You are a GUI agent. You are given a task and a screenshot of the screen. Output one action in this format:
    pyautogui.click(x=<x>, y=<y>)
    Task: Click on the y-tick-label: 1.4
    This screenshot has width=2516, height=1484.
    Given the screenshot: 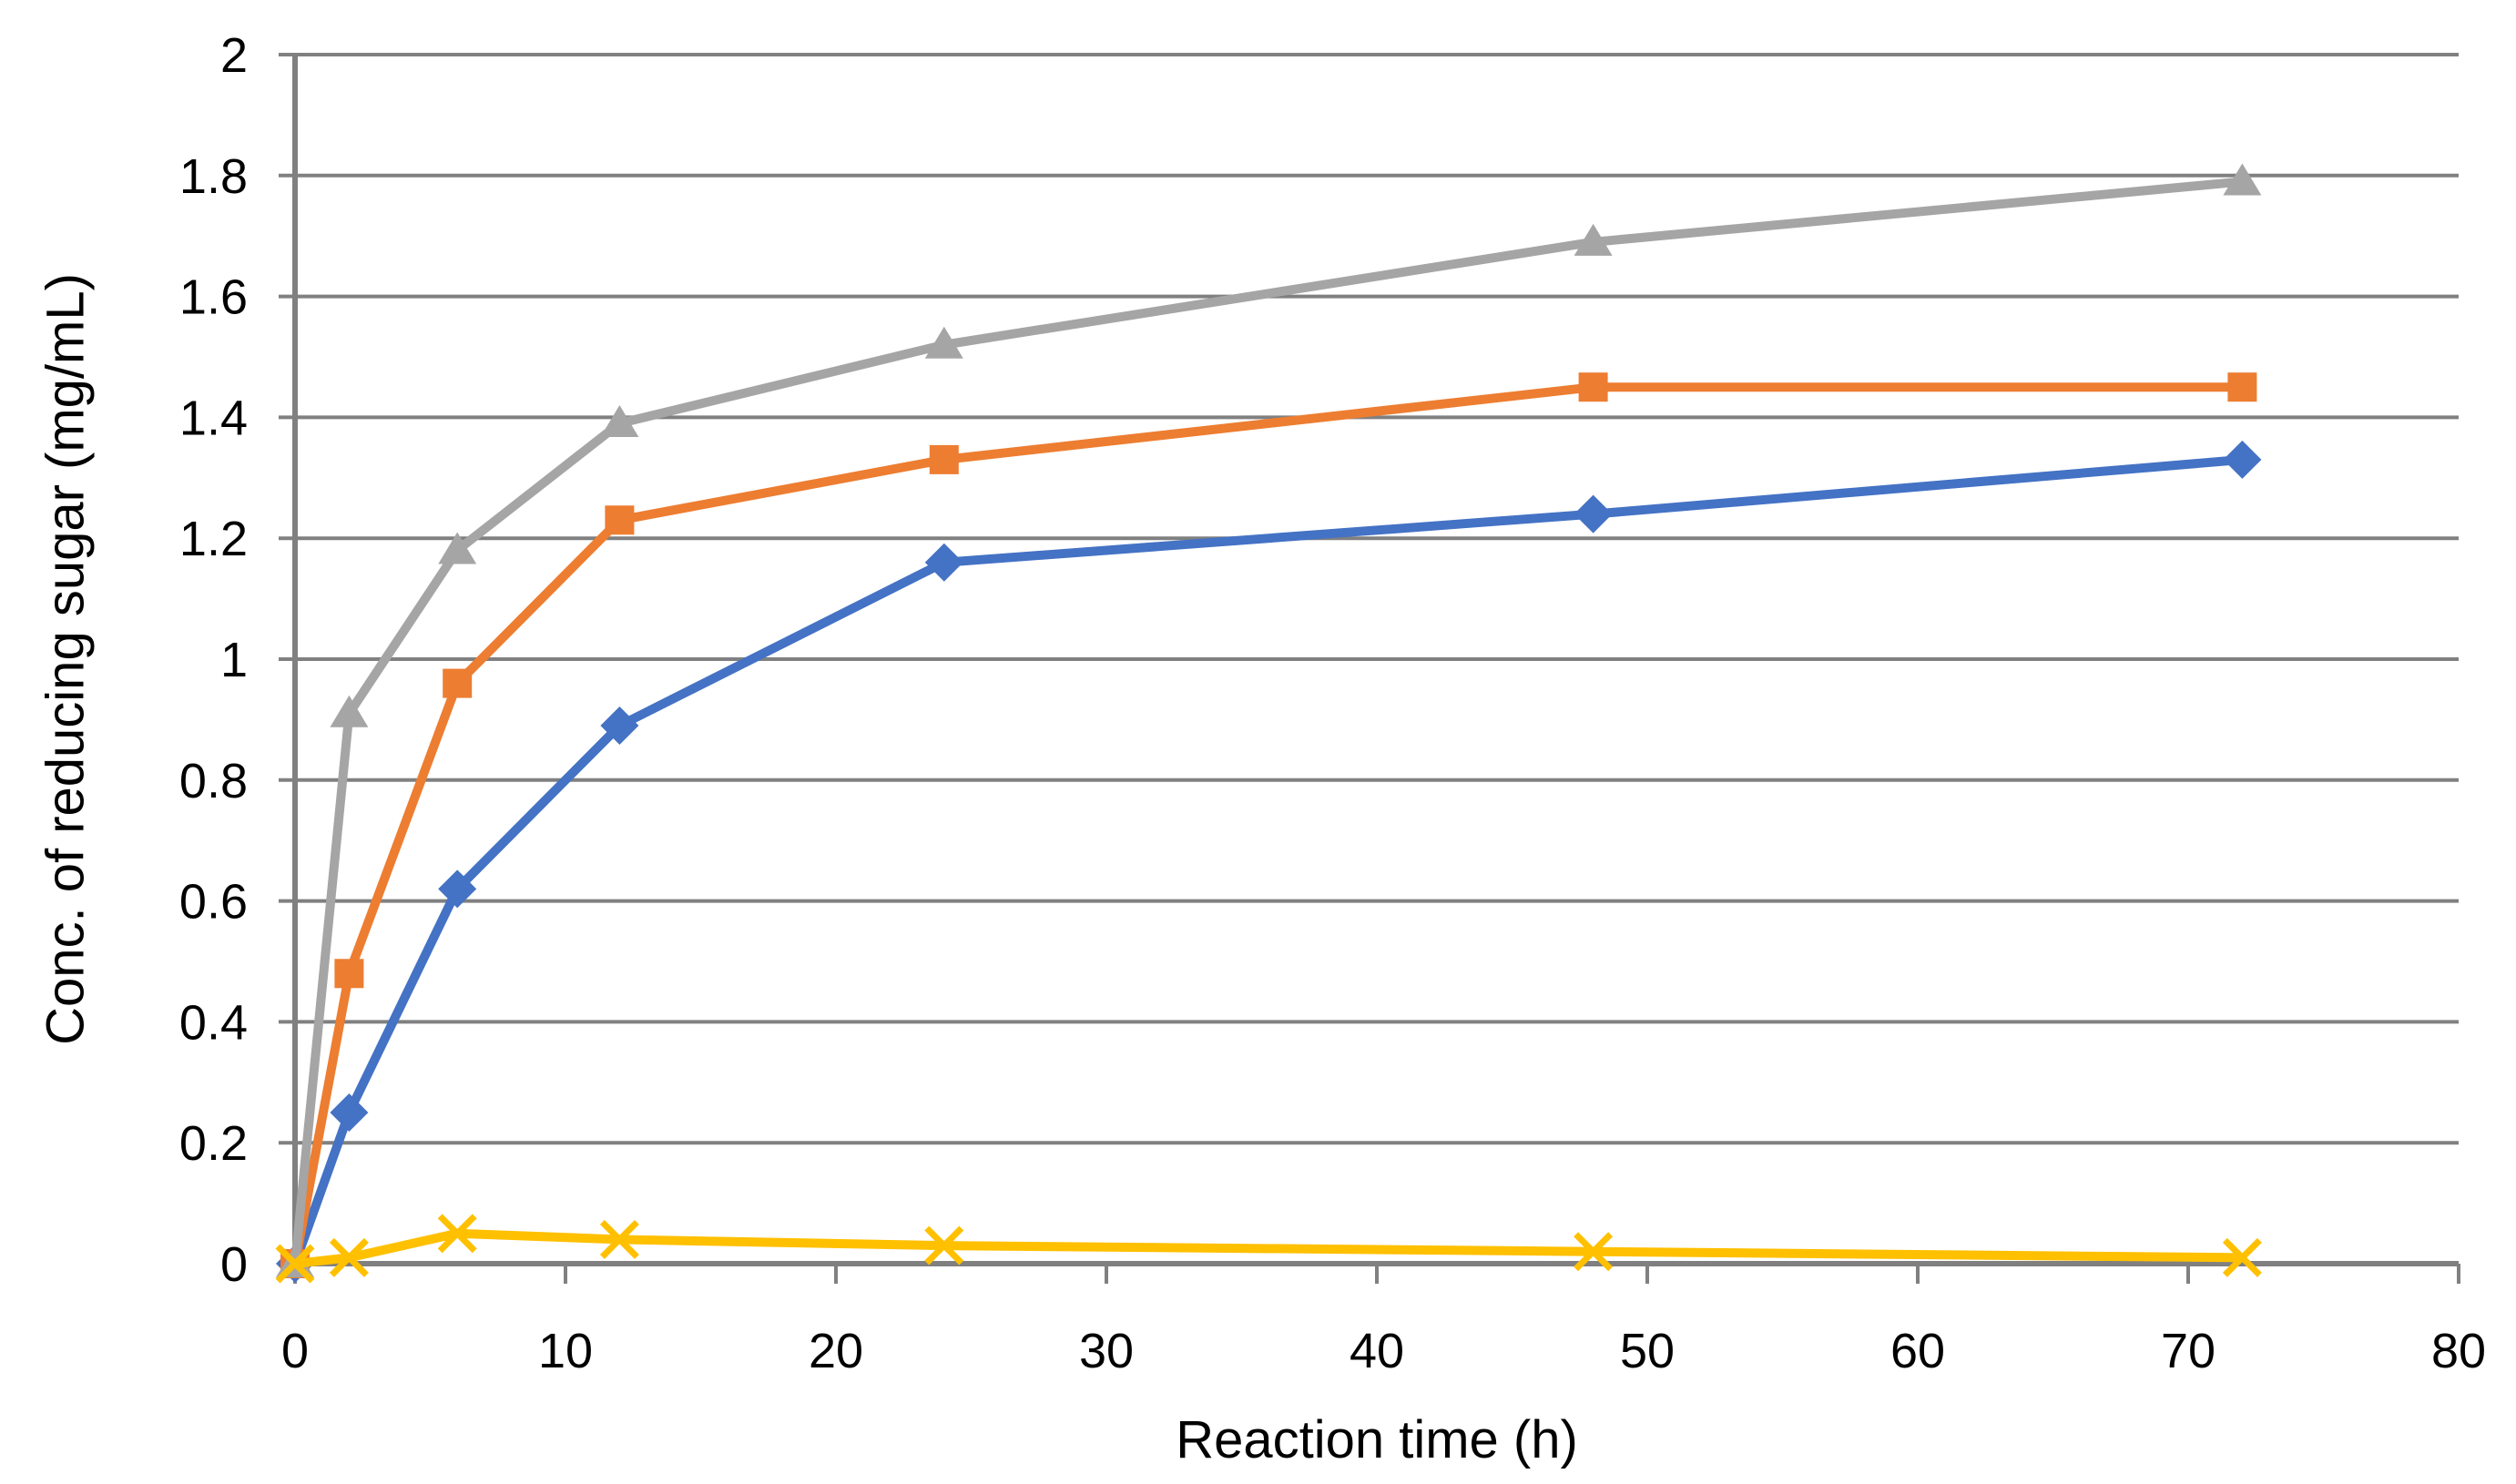 What is the action you would take?
    pyautogui.click(x=213, y=418)
    